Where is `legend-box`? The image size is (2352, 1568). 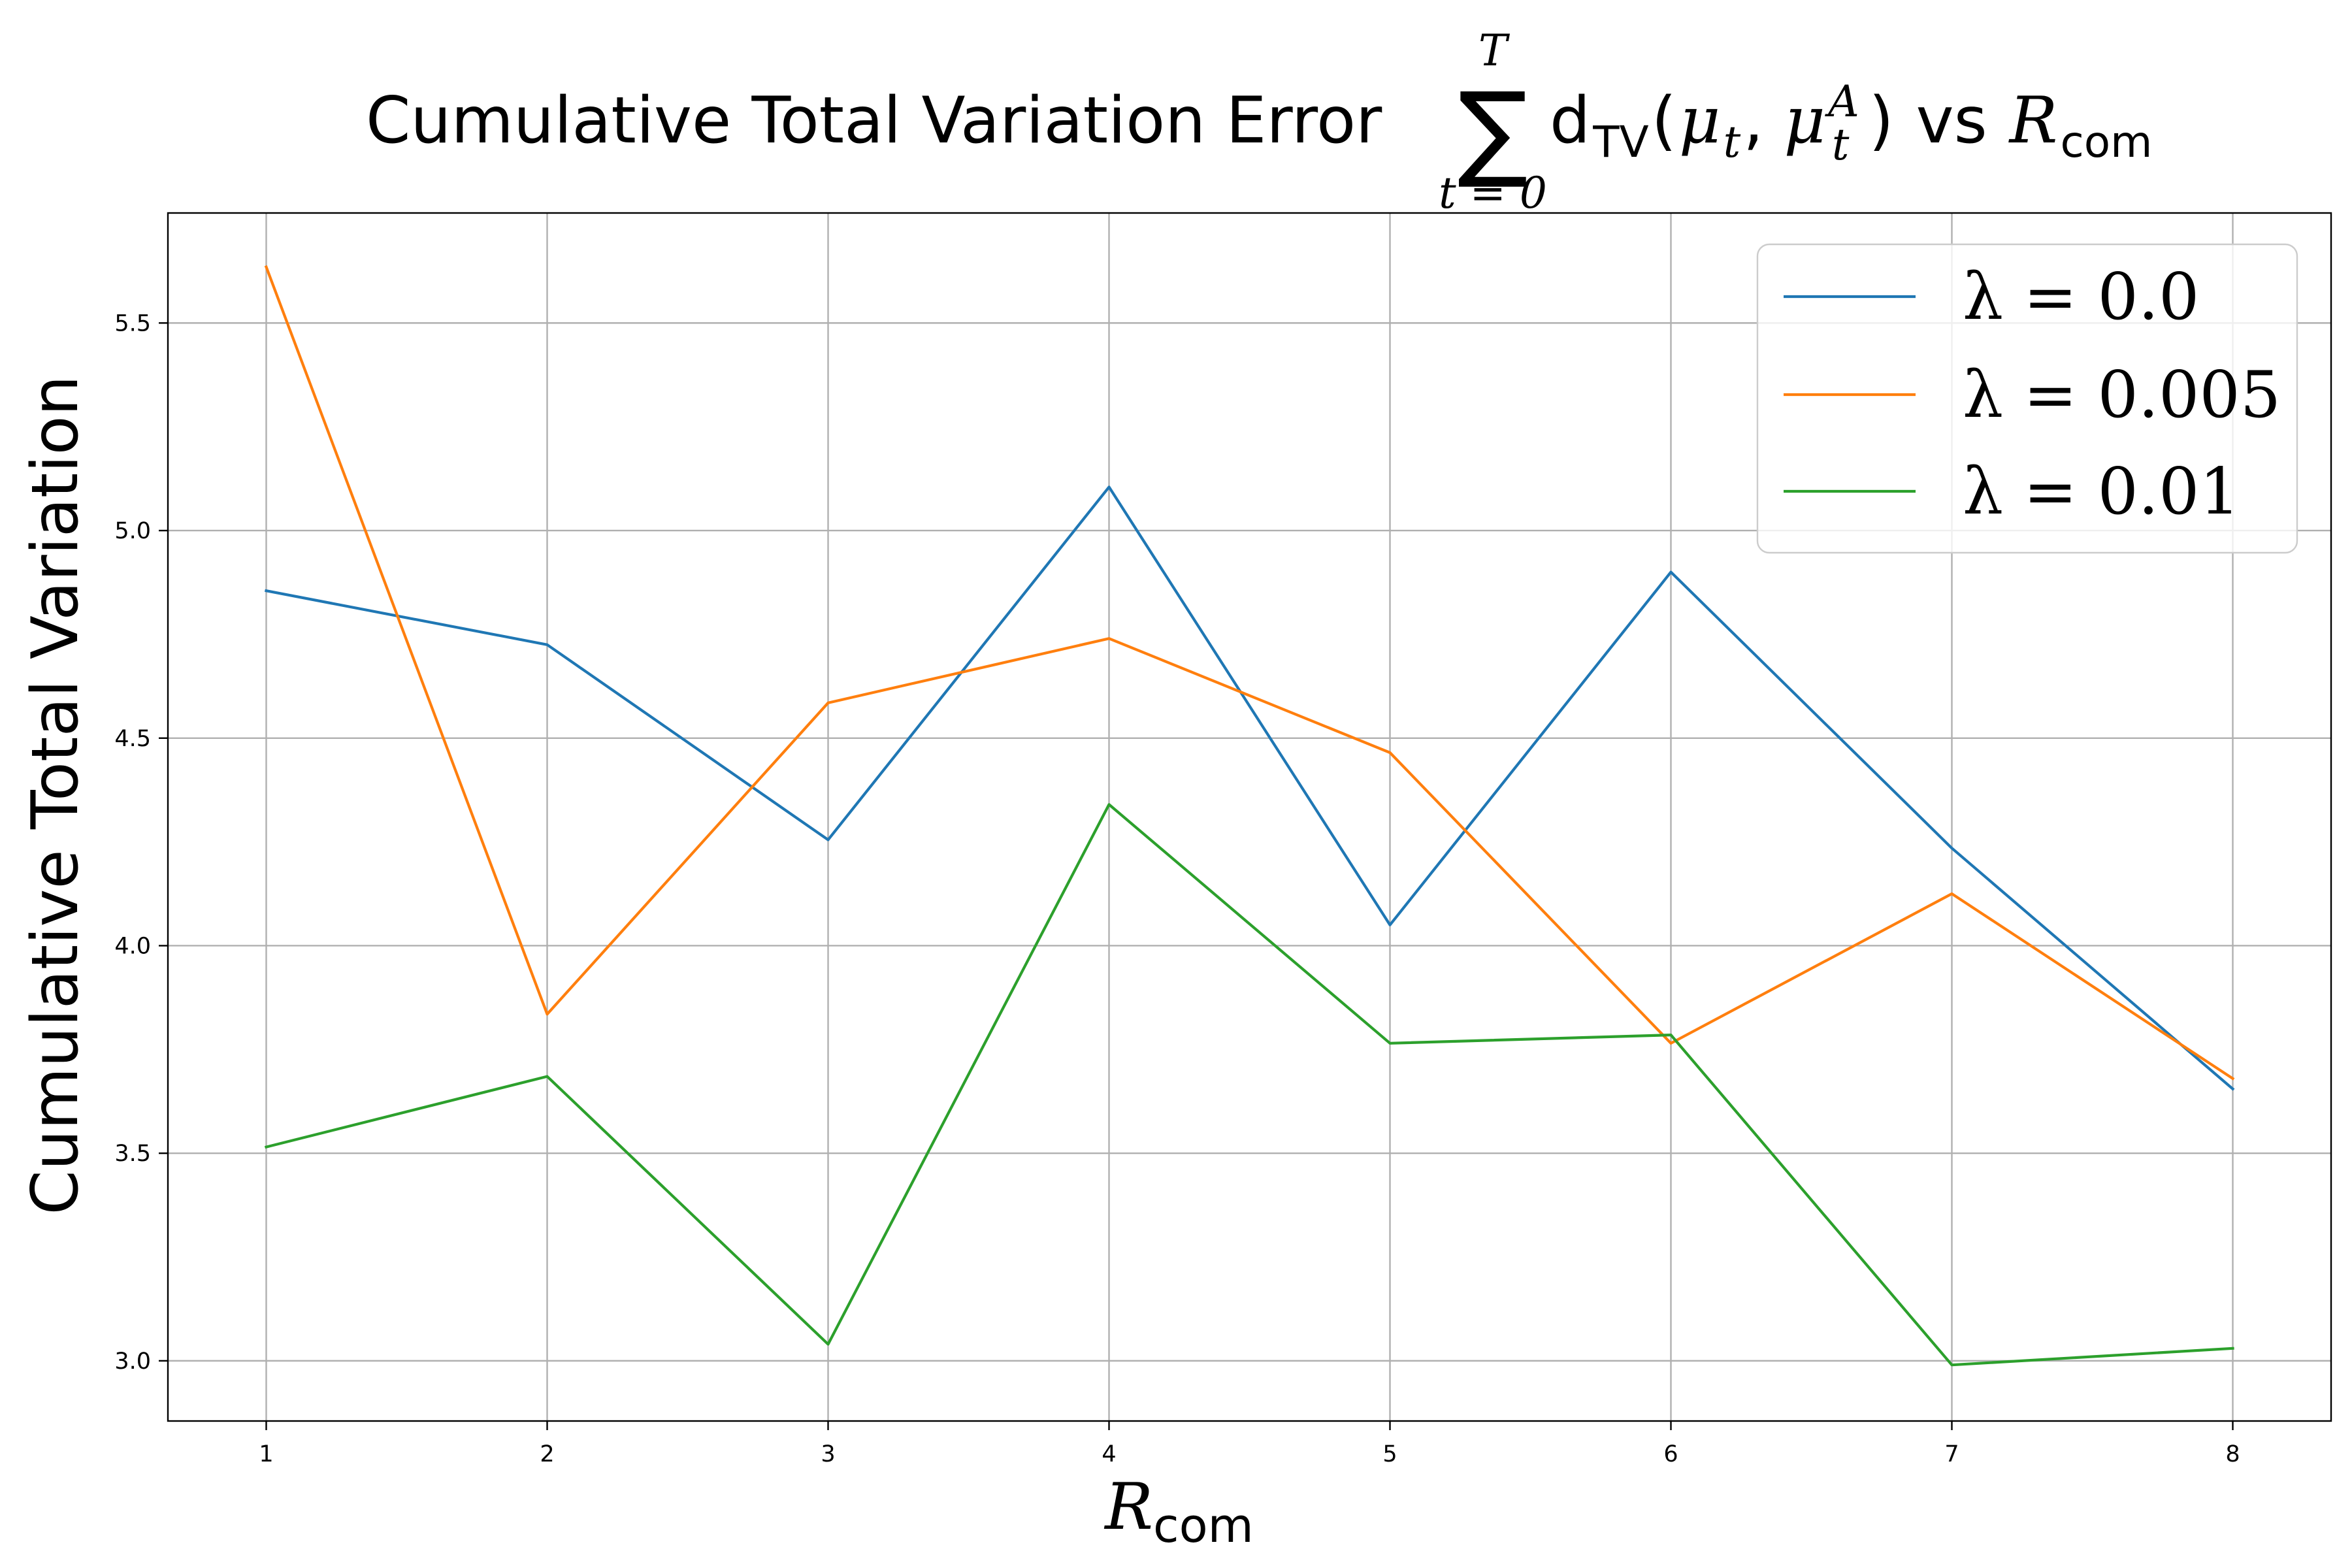 legend-box is located at coordinates (2027, 398).